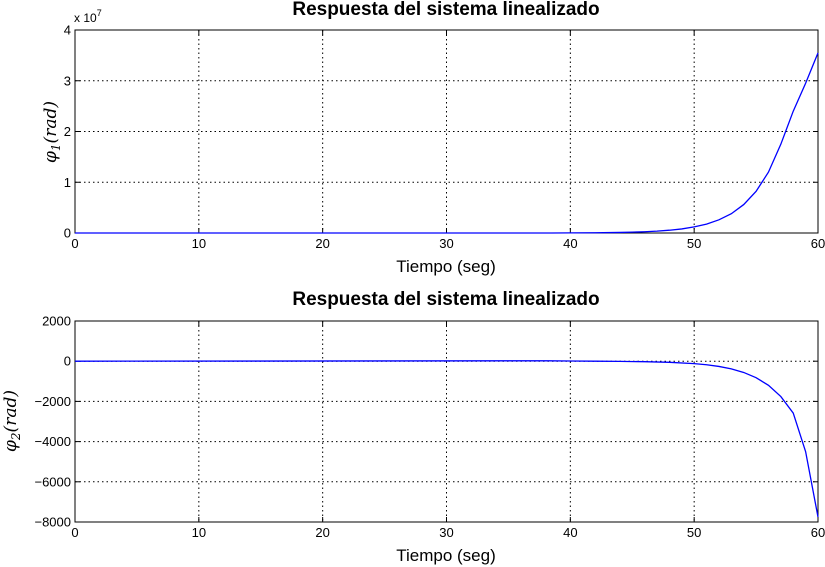 The width and height of the screenshot is (825, 567). I want to click on y-exponent-label: x 107, so click(88, 16).